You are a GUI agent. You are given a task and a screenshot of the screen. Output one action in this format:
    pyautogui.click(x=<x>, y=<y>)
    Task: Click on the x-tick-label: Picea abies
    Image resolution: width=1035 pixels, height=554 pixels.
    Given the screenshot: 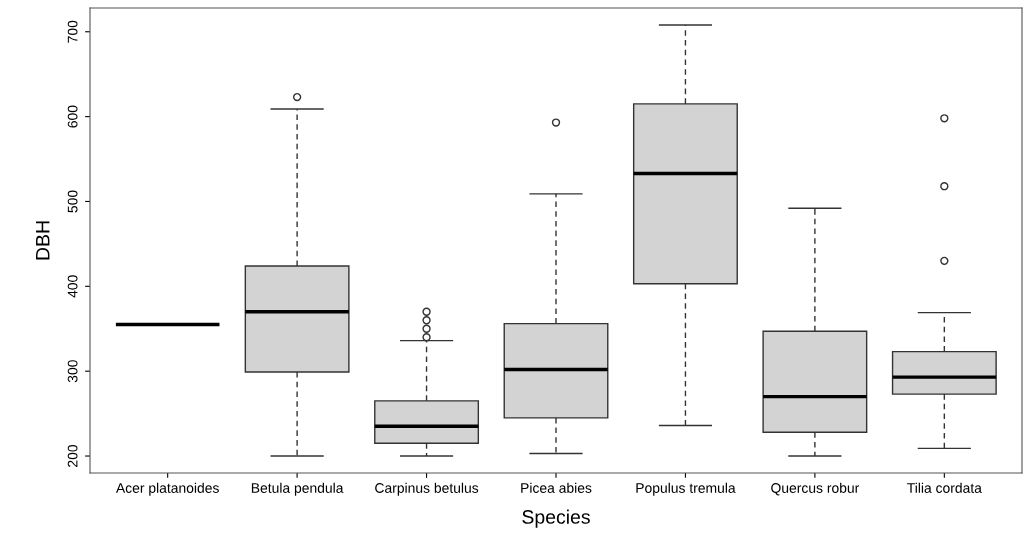 What is the action you would take?
    pyautogui.click(x=556, y=487)
    